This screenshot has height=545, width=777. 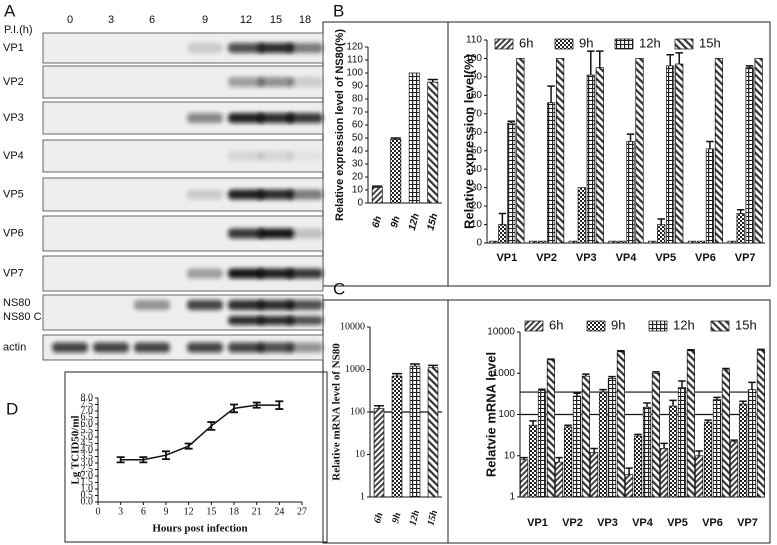 What do you see at coordinates (70, 20) in the screenshot?
I see `time-tick: 0` at bounding box center [70, 20].